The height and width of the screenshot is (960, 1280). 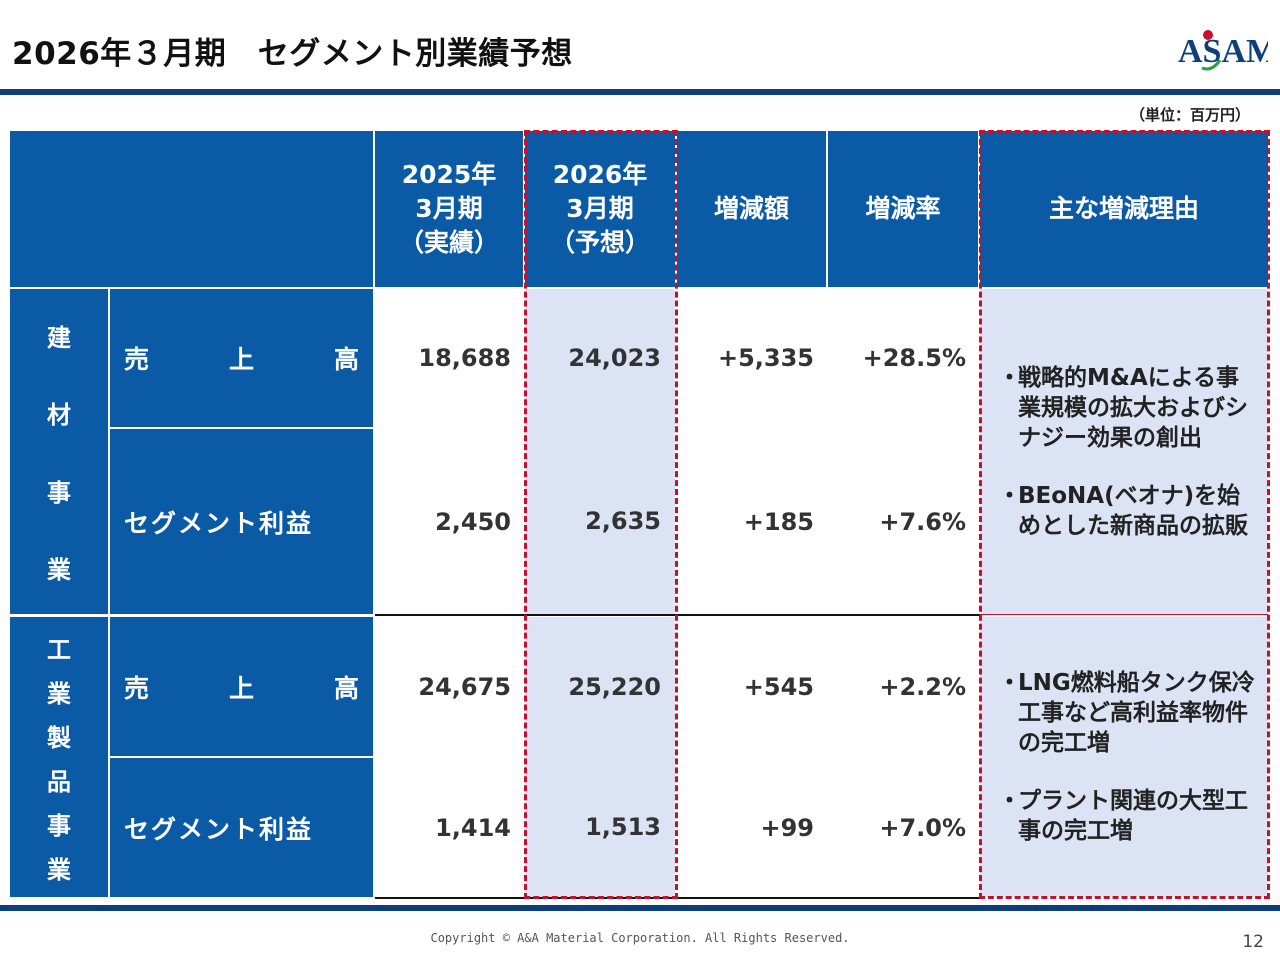 I want to click on table-cell-diff: +545, so click(x=778, y=686).